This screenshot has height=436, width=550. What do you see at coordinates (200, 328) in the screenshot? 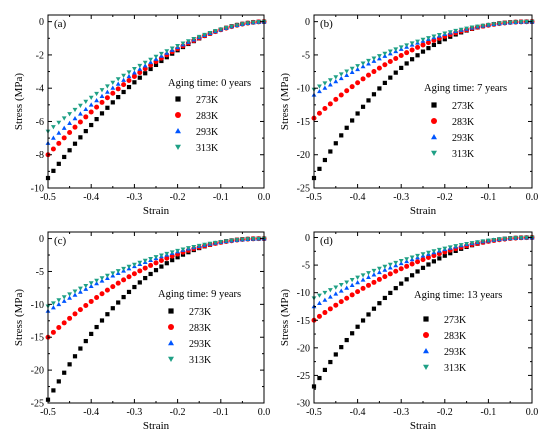
I see `legend-entry-label: 283K` at bounding box center [200, 328].